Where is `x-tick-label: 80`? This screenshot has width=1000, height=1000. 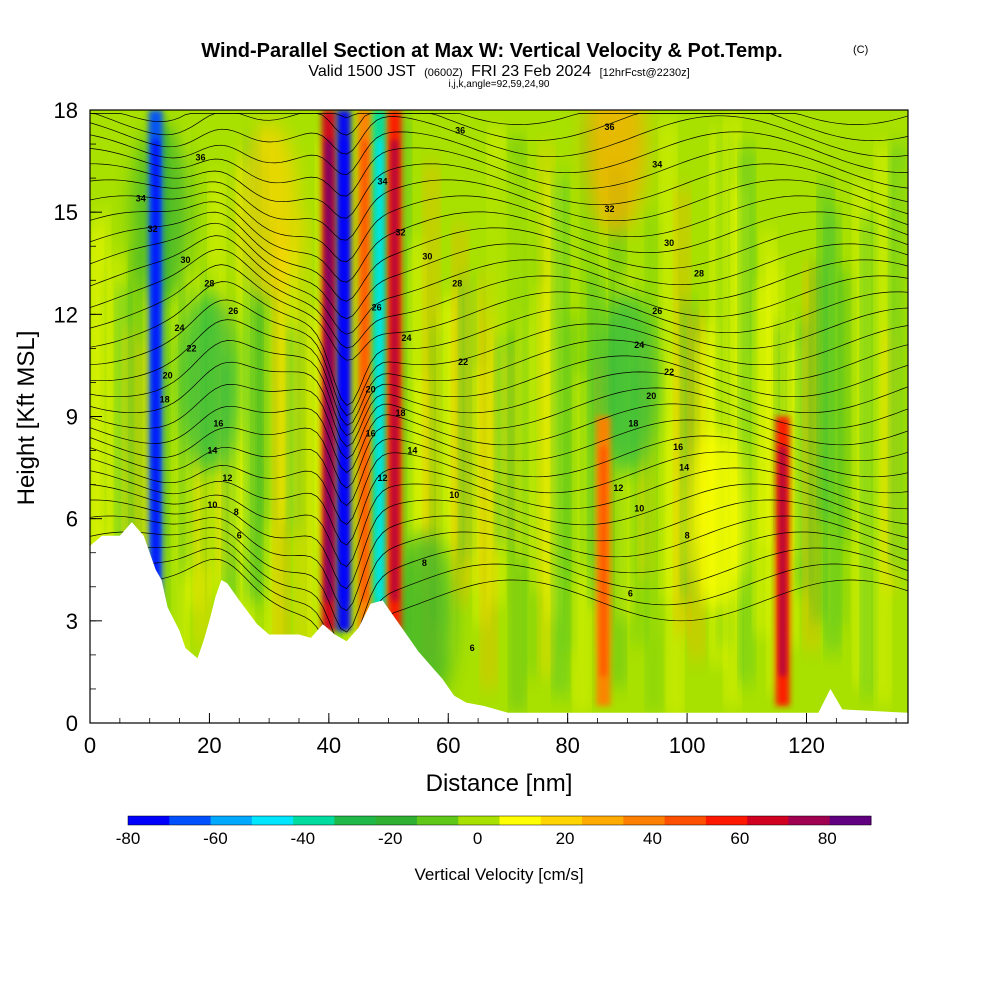
x-tick-label: 80 is located at coordinates (567, 745).